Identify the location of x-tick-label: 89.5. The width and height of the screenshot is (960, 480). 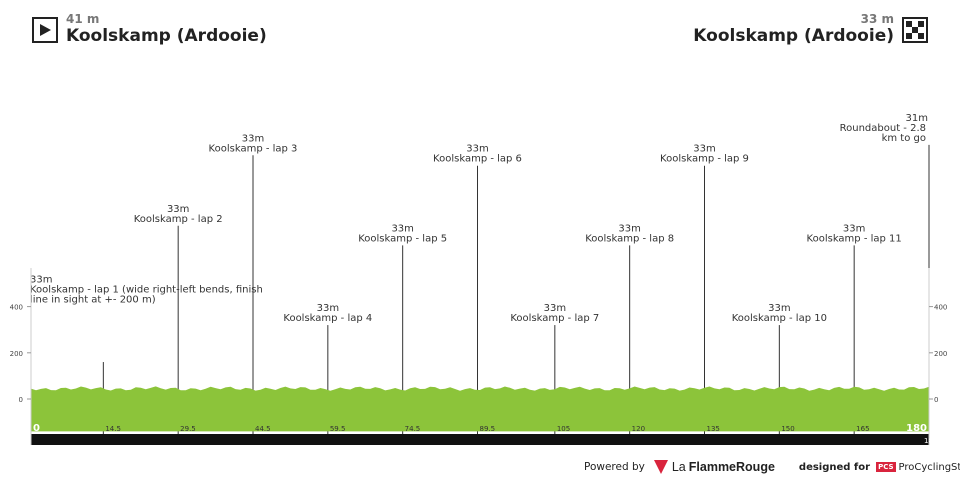
(488, 429).